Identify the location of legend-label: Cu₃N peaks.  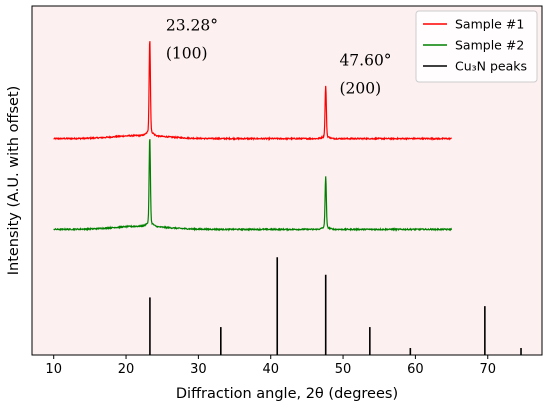
(491, 66).